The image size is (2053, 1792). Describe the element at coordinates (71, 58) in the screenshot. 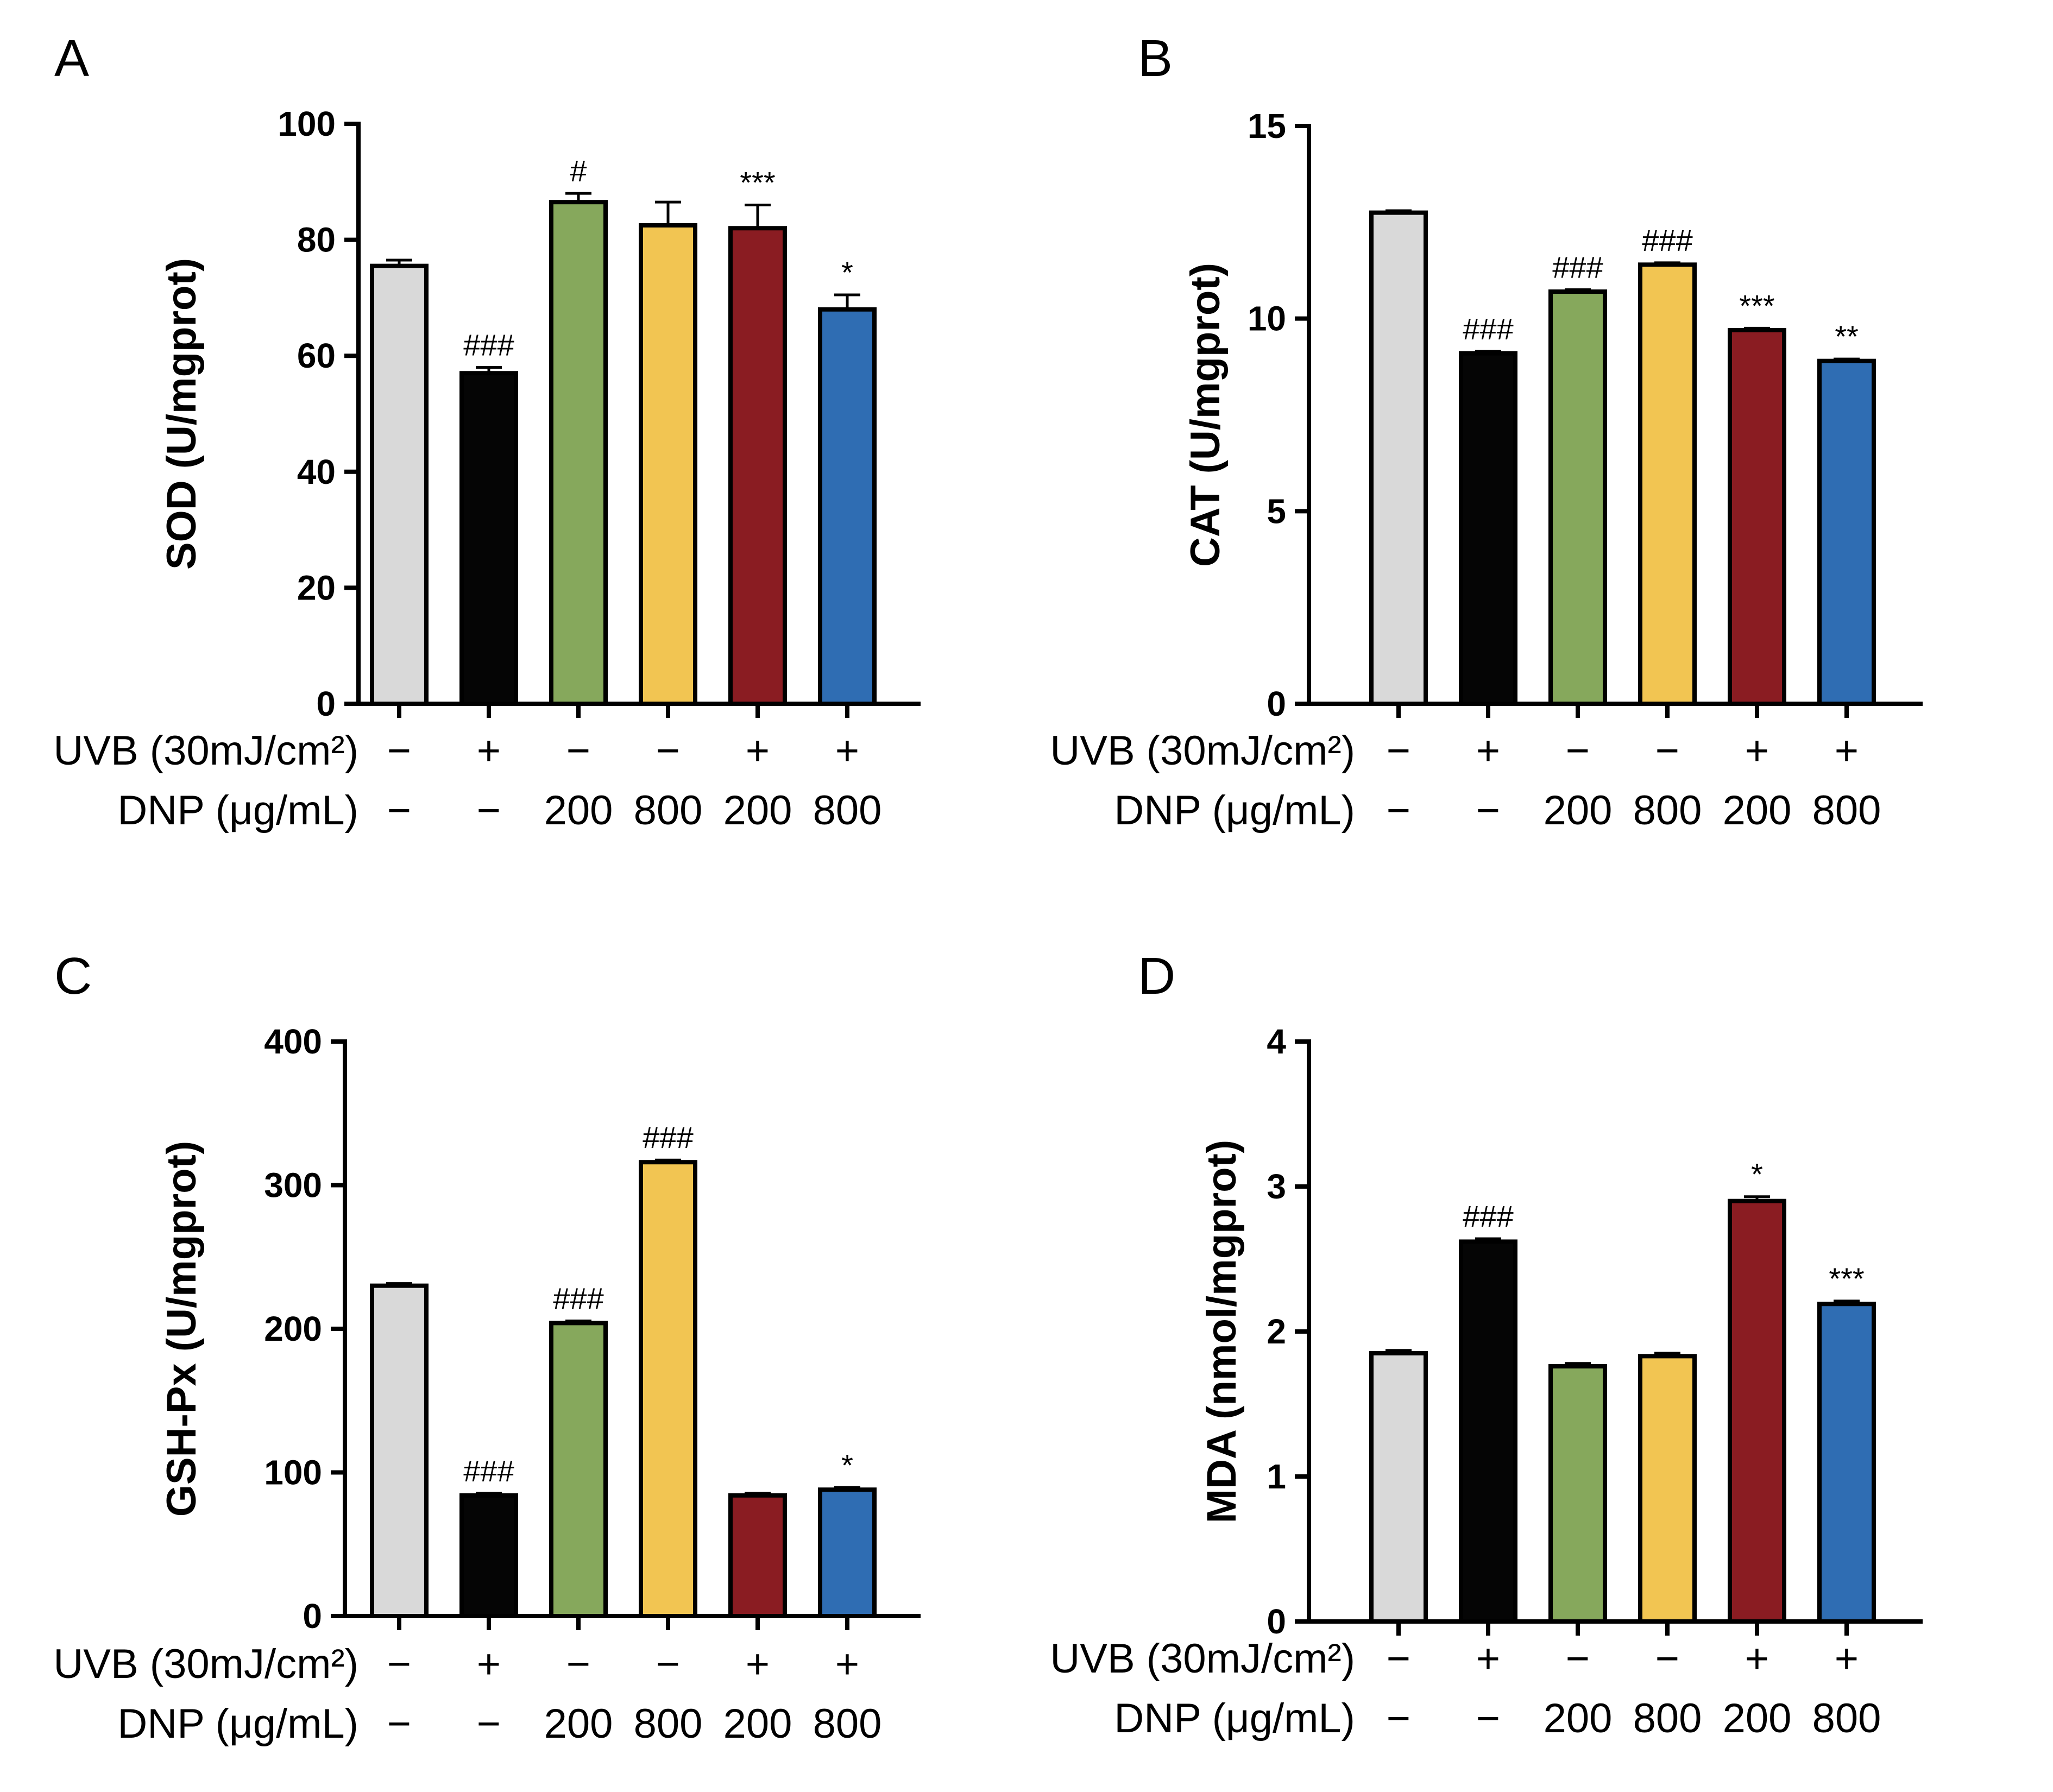

I see `panel-letter: A` at that location.